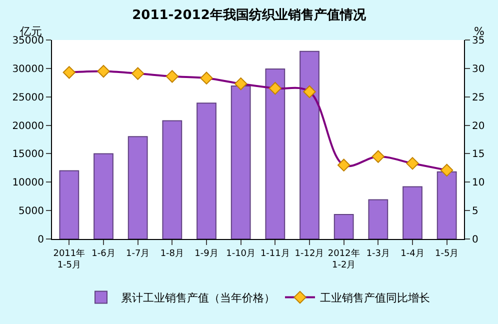 The image size is (498, 324). Describe the element at coordinates (31, 212) in the screenshot. I see `y-tick-label: 5000` at that location.